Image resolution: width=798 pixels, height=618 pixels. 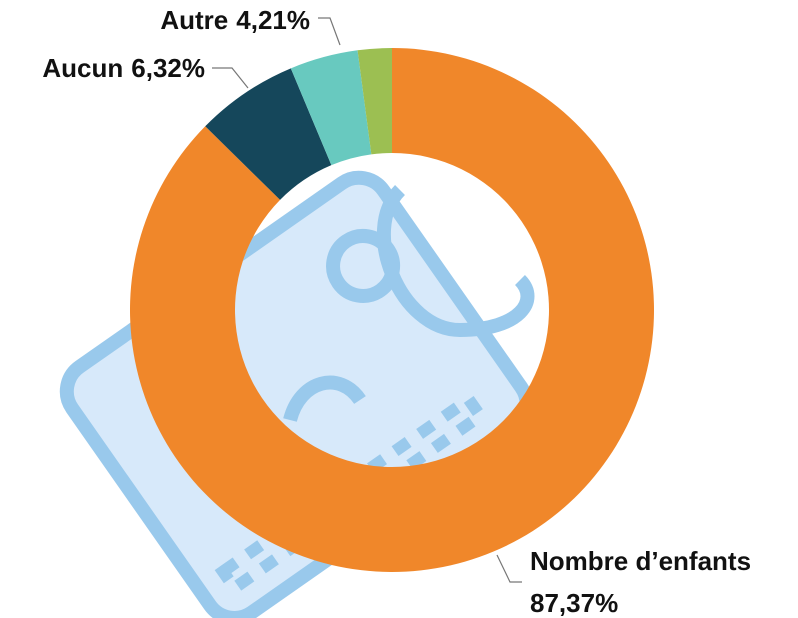 I want to click on slice-value-label: 6,32%, so click(x=168, y=68).